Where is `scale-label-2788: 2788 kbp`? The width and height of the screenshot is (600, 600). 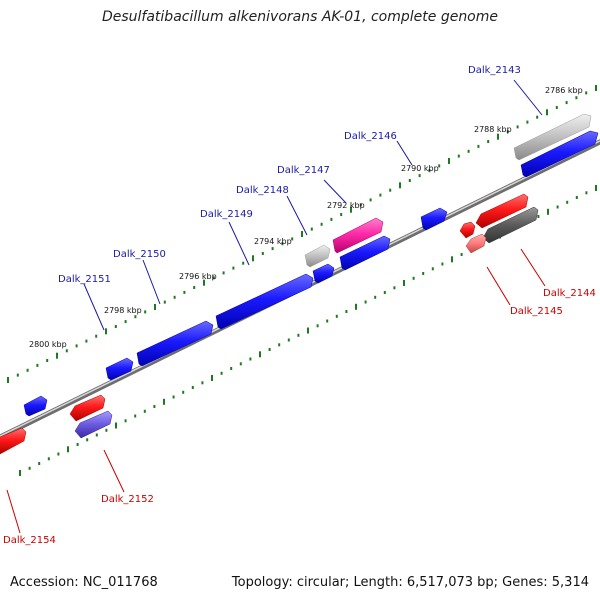 scale-label-2788: 2788 kbp is located at coordinates (493, 129).